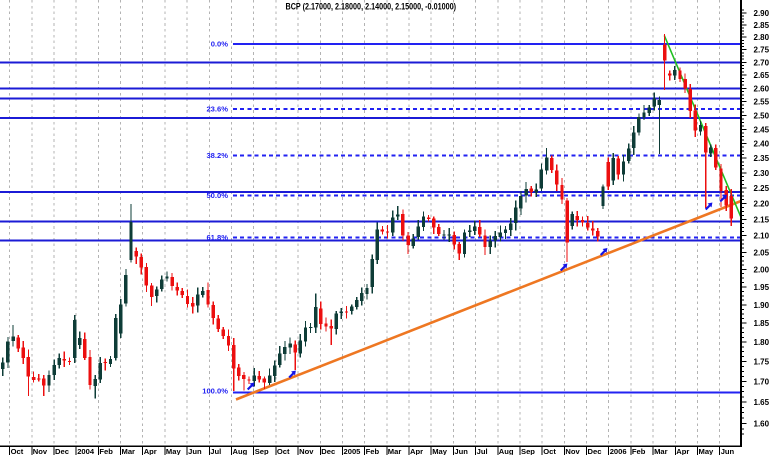 This screenshot has height=460, width=770. What do you see at coordinates (762, 382) in the screenshot?
I see `svg-text: 1.70` at bounding box center [762, 382].